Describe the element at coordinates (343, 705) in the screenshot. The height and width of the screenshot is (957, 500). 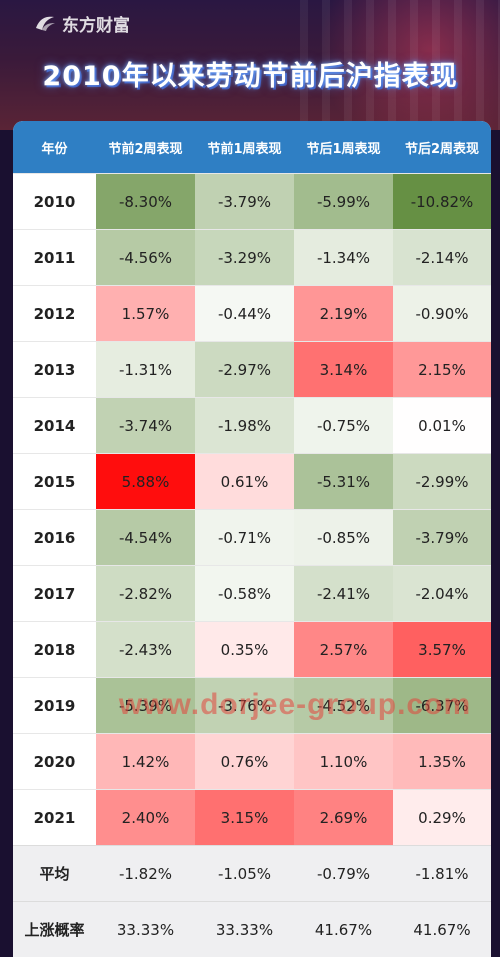
I see `value-cell: -4.52%` at that location.